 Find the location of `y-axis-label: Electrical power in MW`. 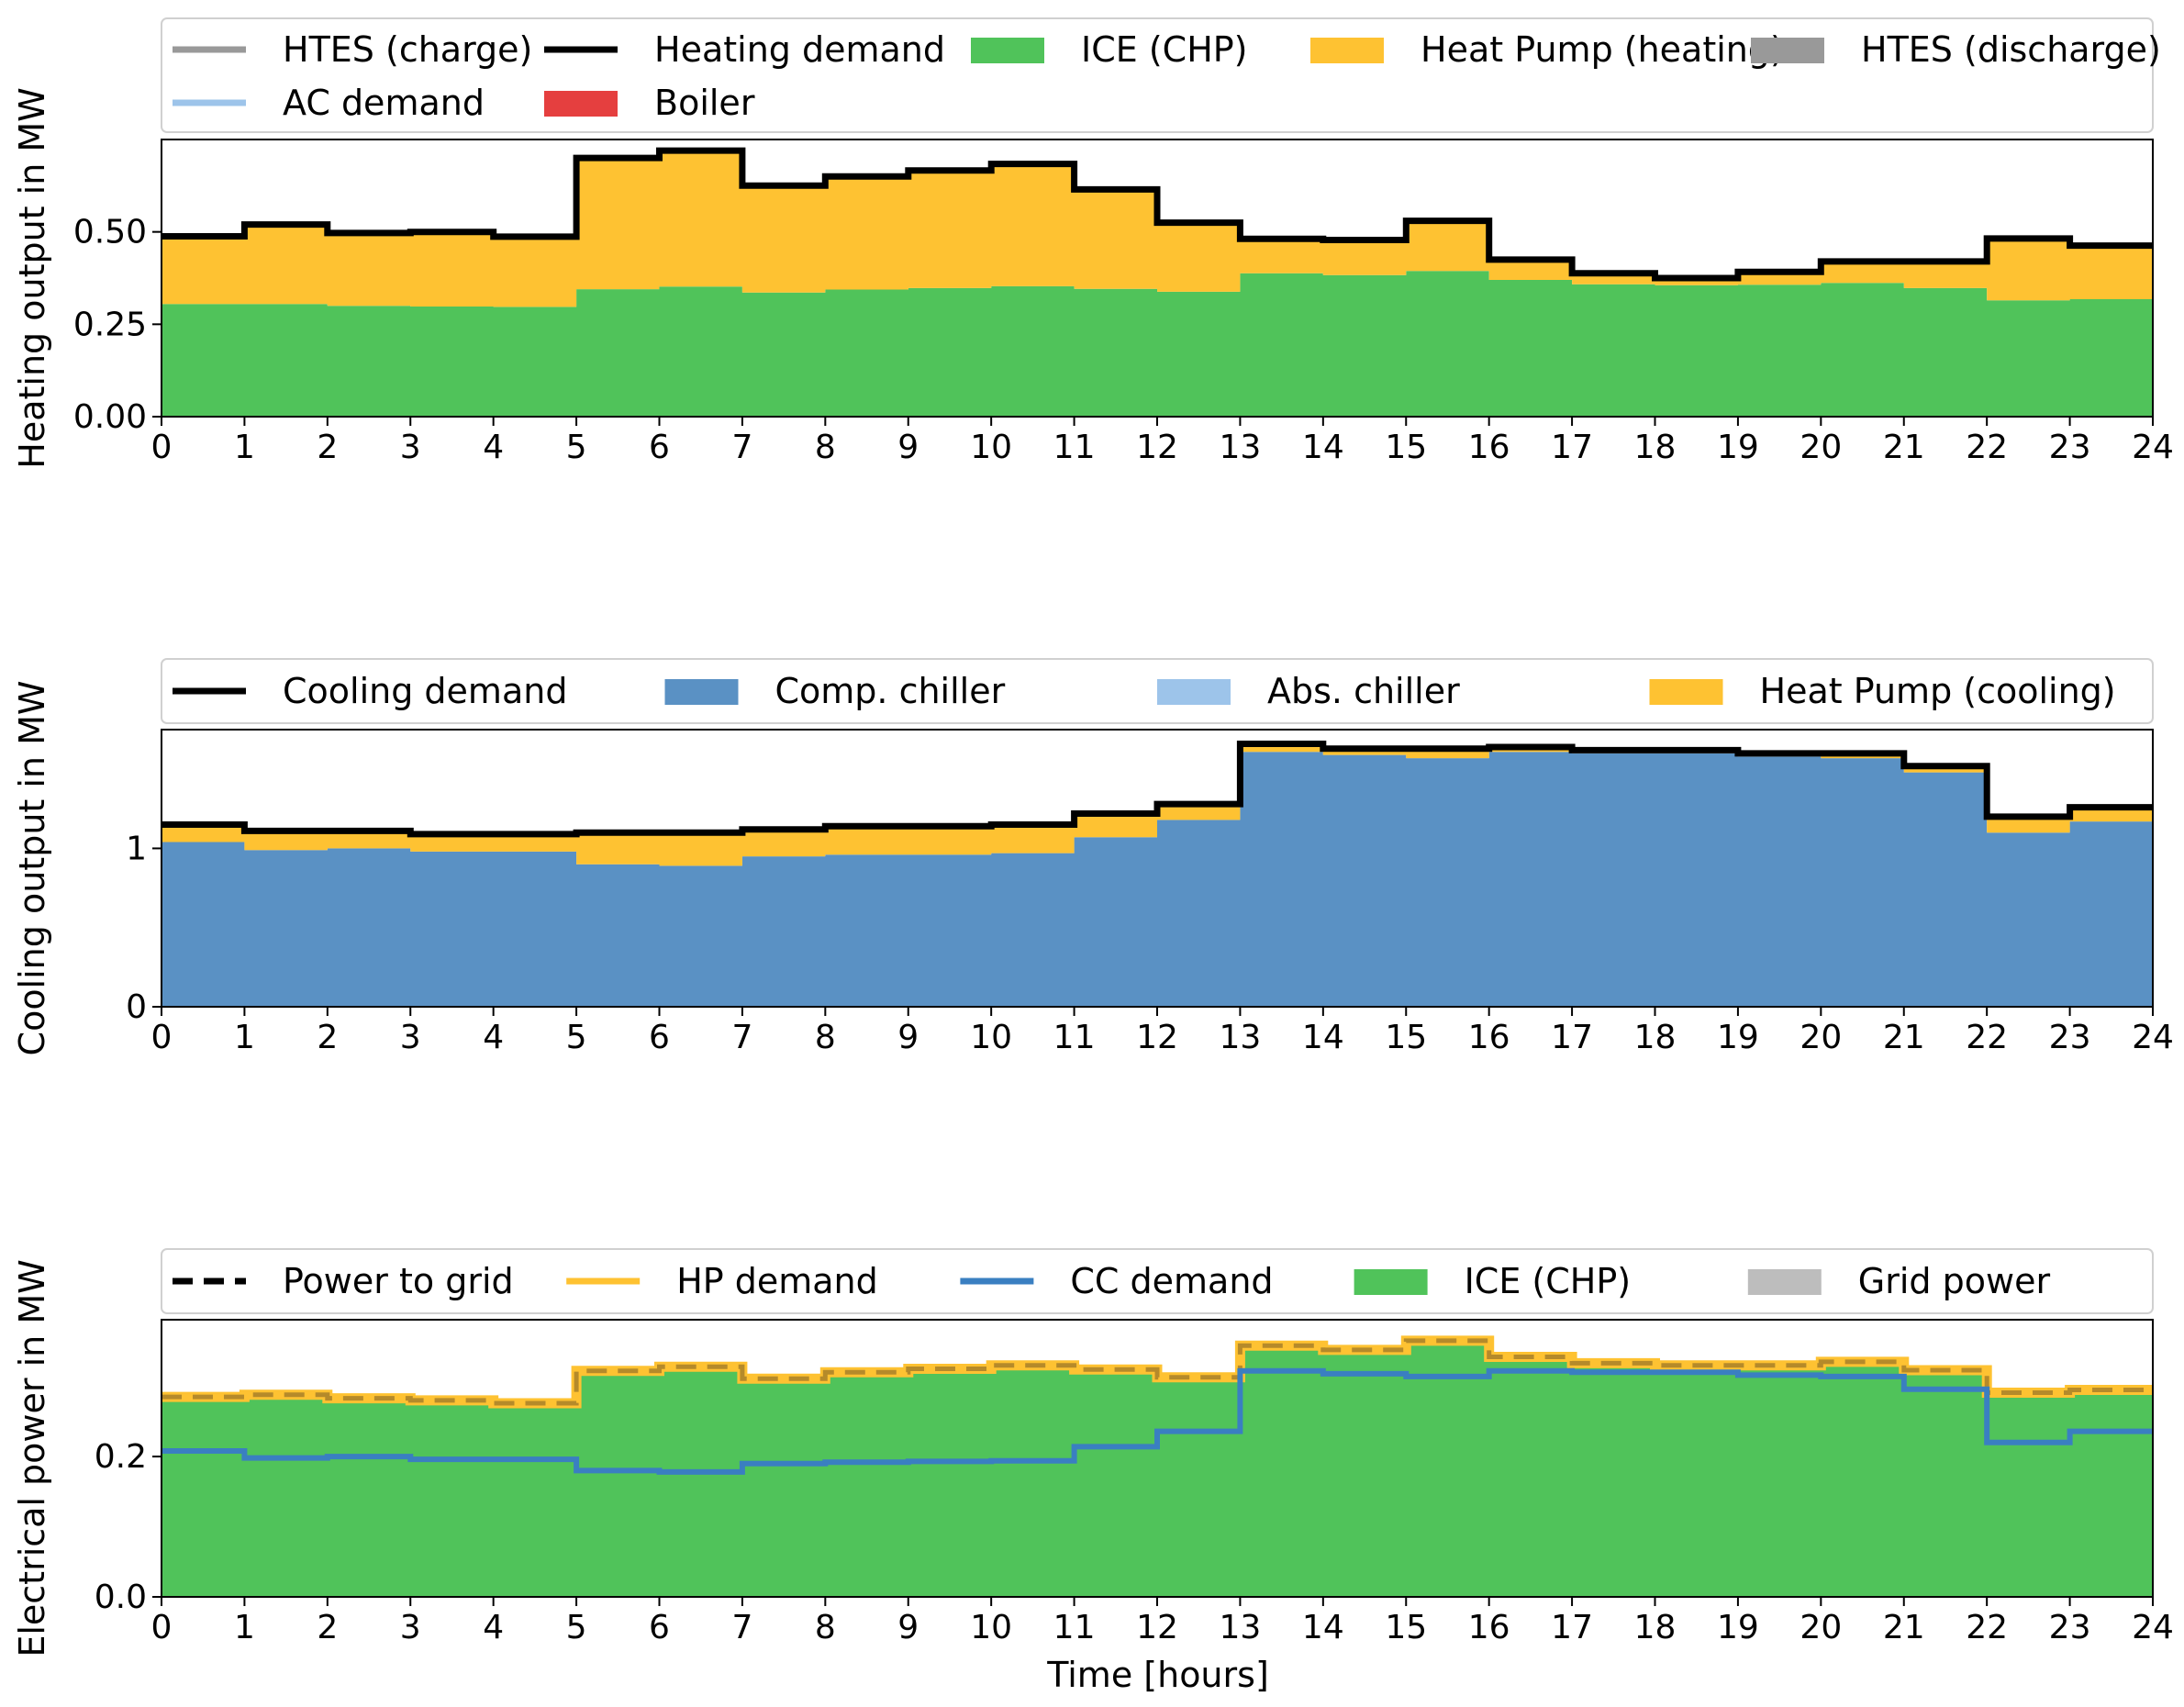

y-axis-label: Electrical power in MW is located at coordinates (32, 1458).